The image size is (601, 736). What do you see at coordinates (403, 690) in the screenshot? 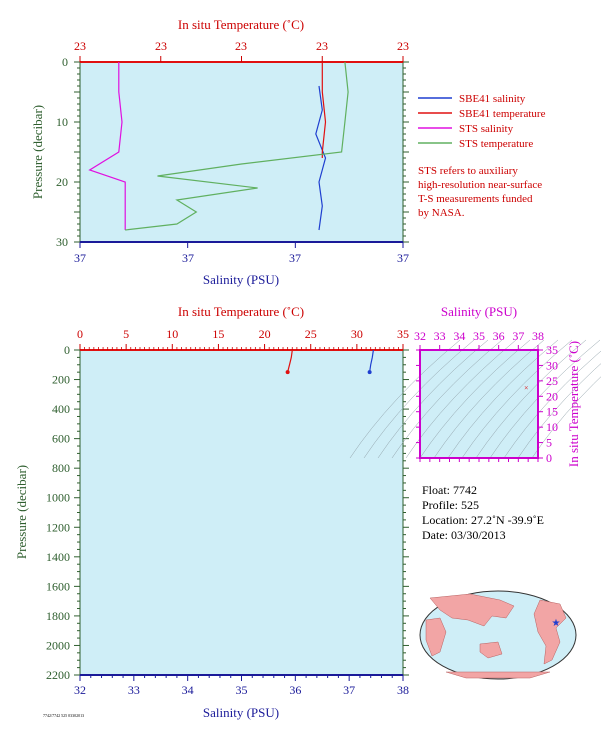
I see `main-tick-sal-38: 38` at bounding box center [403, 690].